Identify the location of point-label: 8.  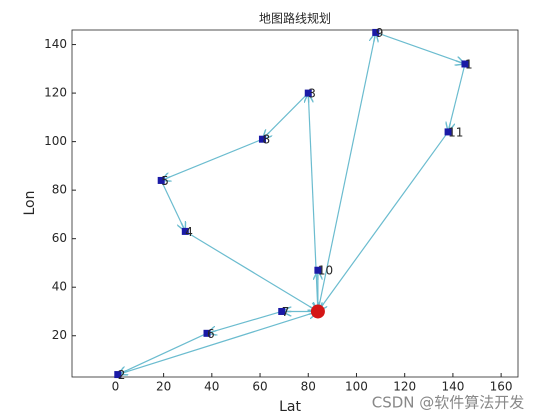
(266, 140).